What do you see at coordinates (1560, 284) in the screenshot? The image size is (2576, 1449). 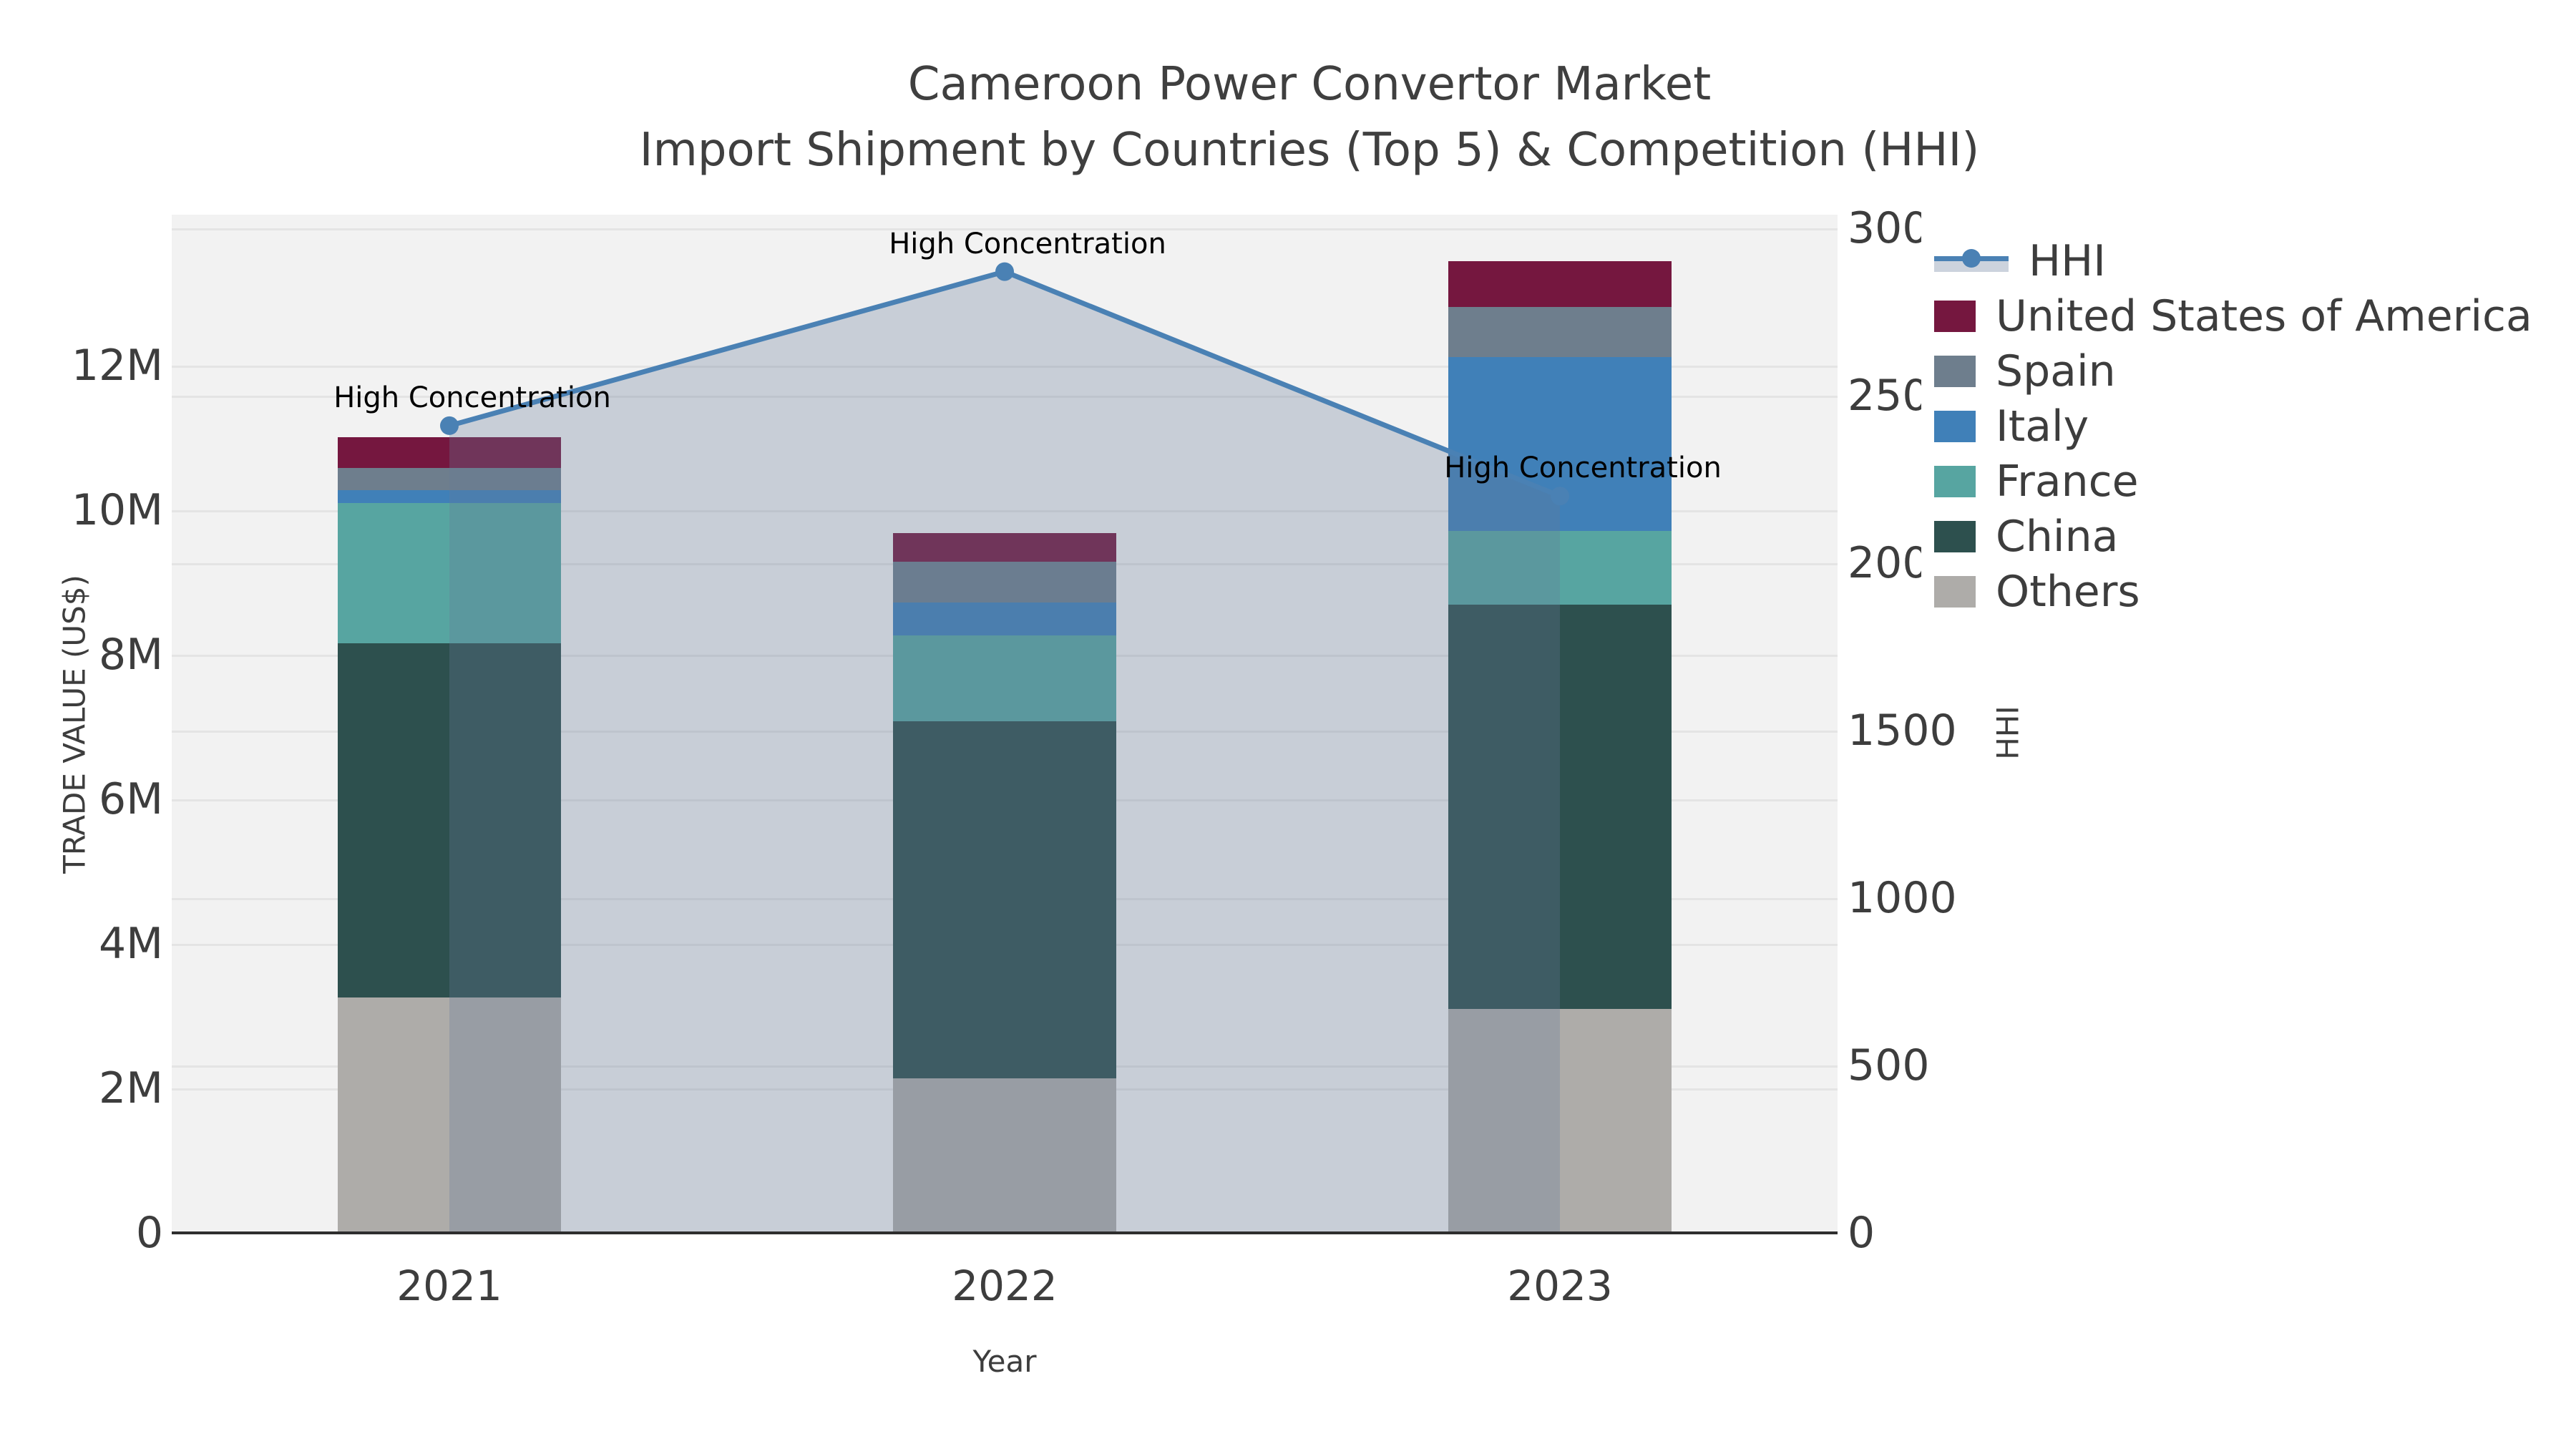 I see `bar-2023-united-states-of-america` at bounding box center [1560, 284].